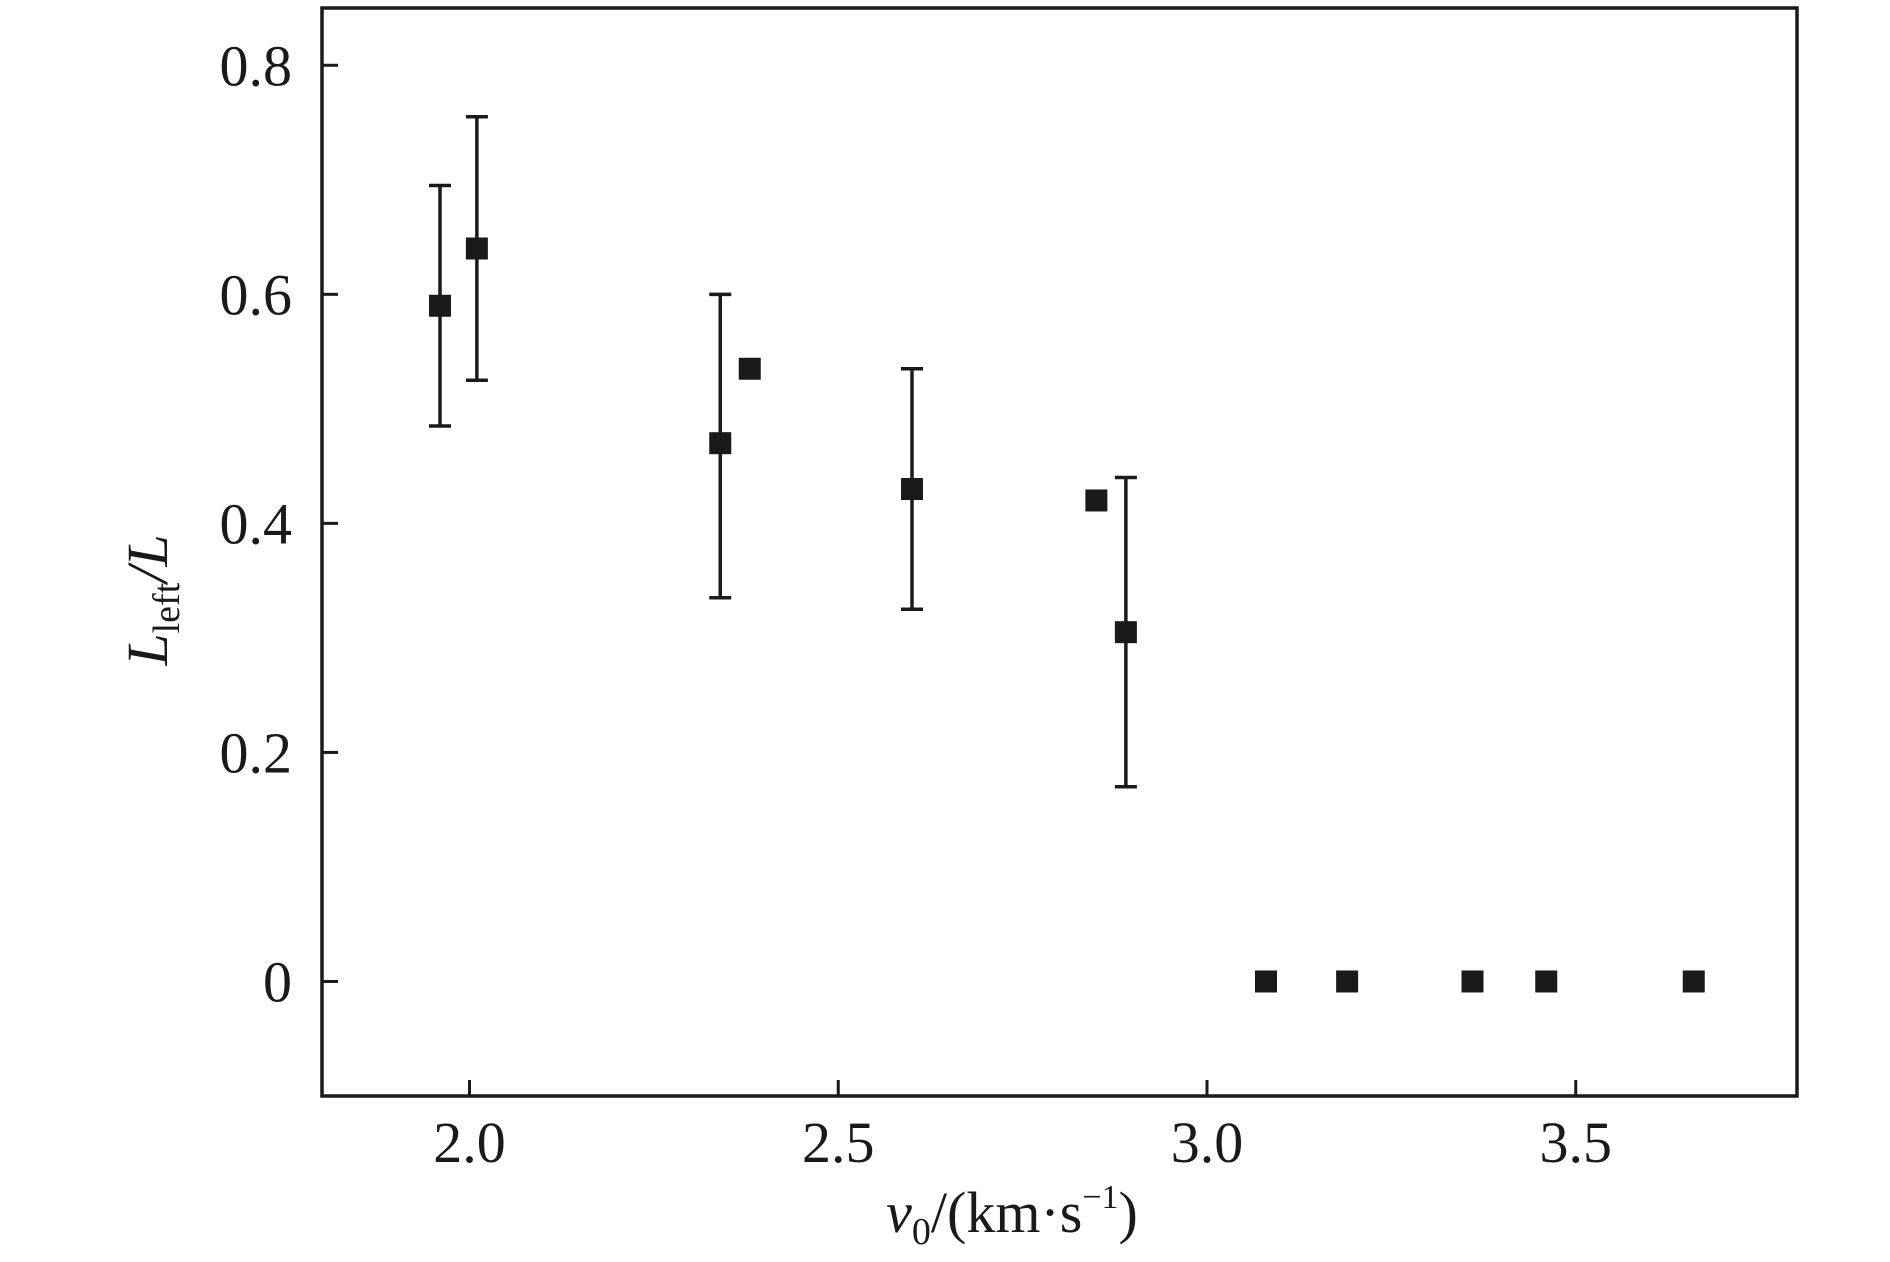 The image size is (1890, 1262). Describe the element at coordinates (256, 65) in the screenshot. I see `y-tick-label: 0.8` at that location.